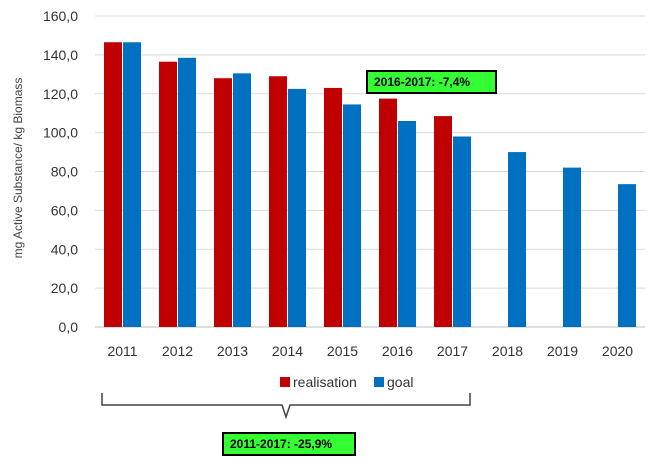 This screenshot has width=650, height=466. What do you see at coordinates (289, 444) in the screenshot?
I see `annotation-2011-2017: 2011-2017: -25,9%` at bounding box center [289, 444].